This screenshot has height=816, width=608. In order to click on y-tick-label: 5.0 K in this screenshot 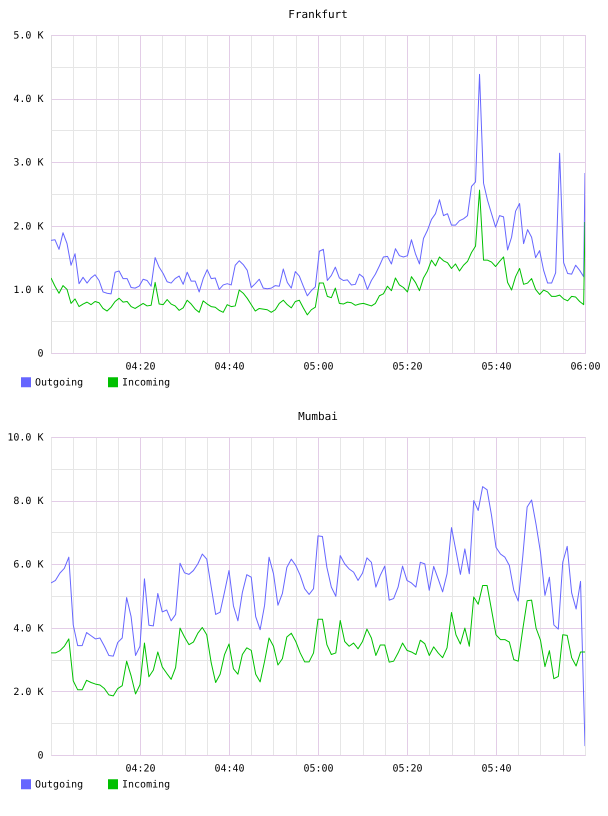, I will do `click(28, 36)`.